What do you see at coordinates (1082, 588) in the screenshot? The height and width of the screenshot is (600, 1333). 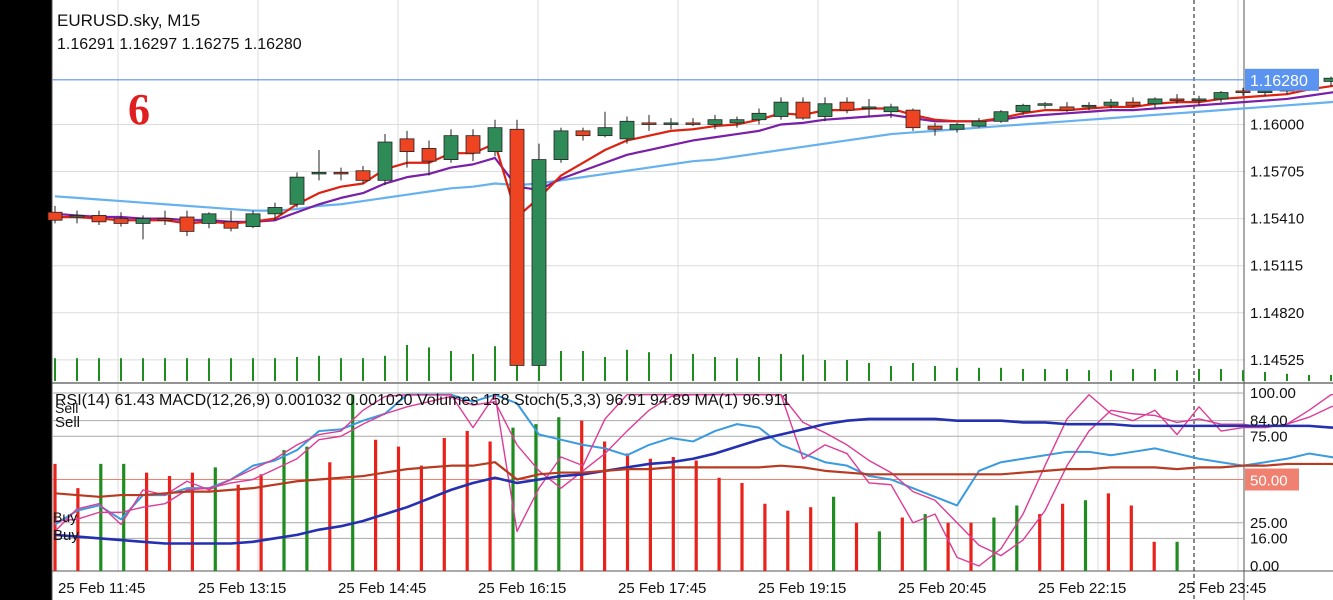 I see `time-tick-label: 25 Feb 22:15` at bounding box center [1082, 588].